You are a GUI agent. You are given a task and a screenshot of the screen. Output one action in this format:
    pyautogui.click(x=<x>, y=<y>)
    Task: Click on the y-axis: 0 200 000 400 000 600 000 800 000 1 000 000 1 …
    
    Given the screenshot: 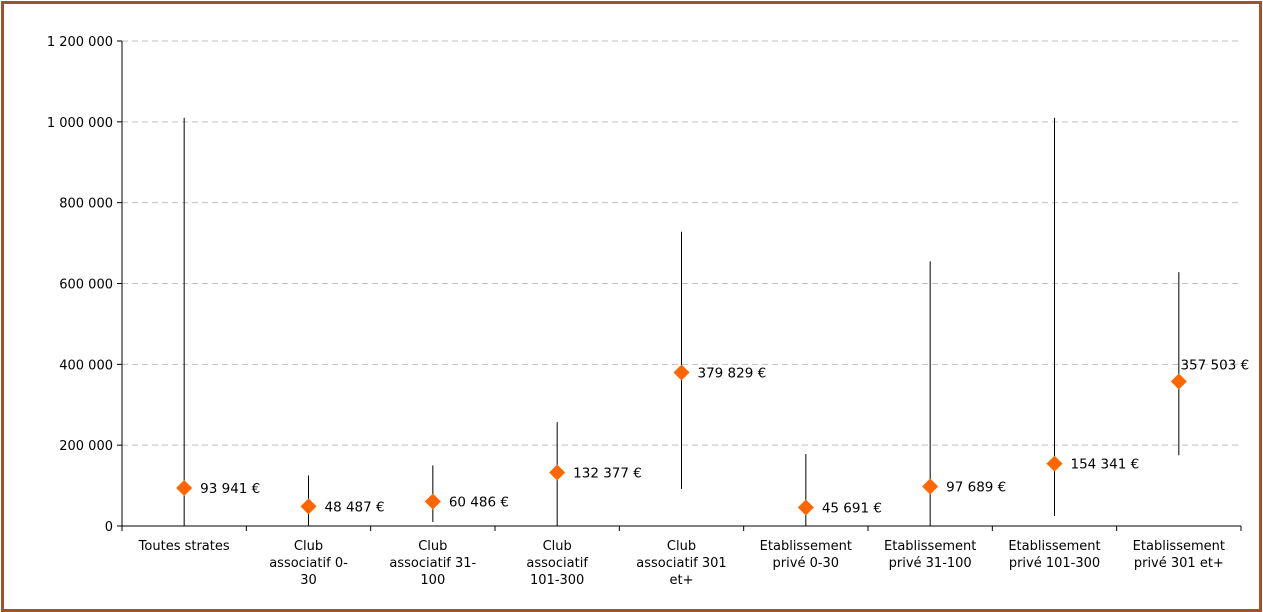 What is the action you would take?
    pyautogui.click(x=85, y=285)
    